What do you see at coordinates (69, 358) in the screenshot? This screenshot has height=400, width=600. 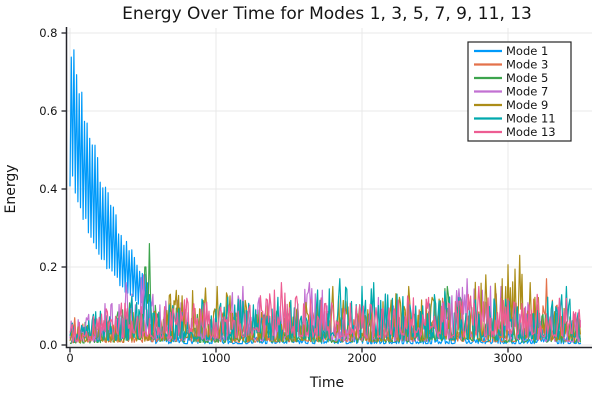 I see `x-tick-label: 0` at bounding box center [69, 358].